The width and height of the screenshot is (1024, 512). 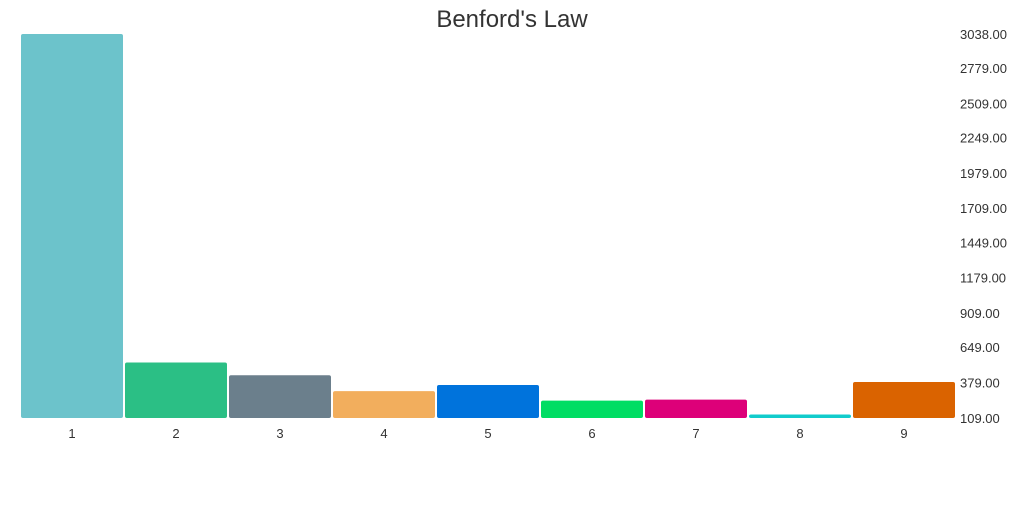 What do you see at coordinates (591, 433) in the screenshot?
I see `x-category-label: 6` at bounding box center [591, 433].